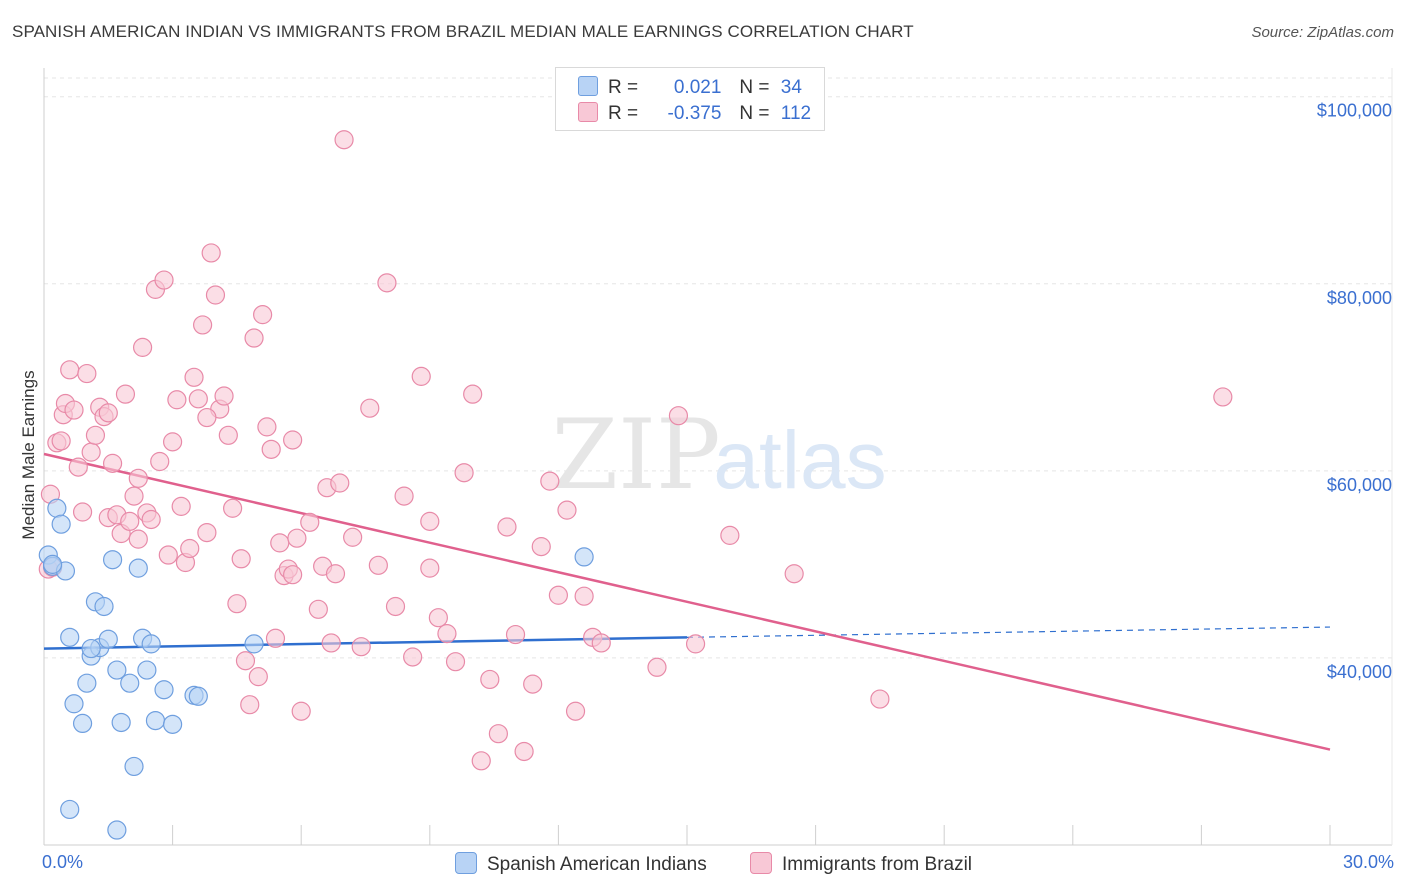  Describe the element at coordinates (28, 454) in the screenshot. I see `y-axis-label: Median Male Earnings` at that location.